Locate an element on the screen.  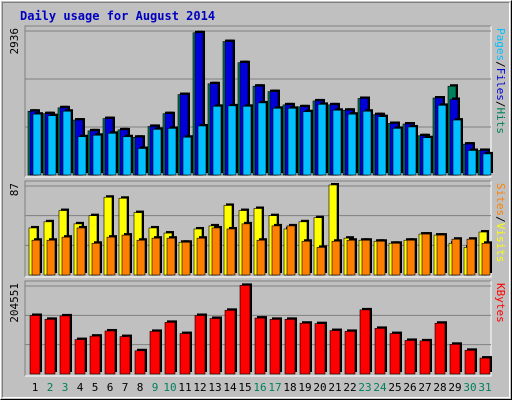
day-label: 5 is located at coordinates (95, 387).